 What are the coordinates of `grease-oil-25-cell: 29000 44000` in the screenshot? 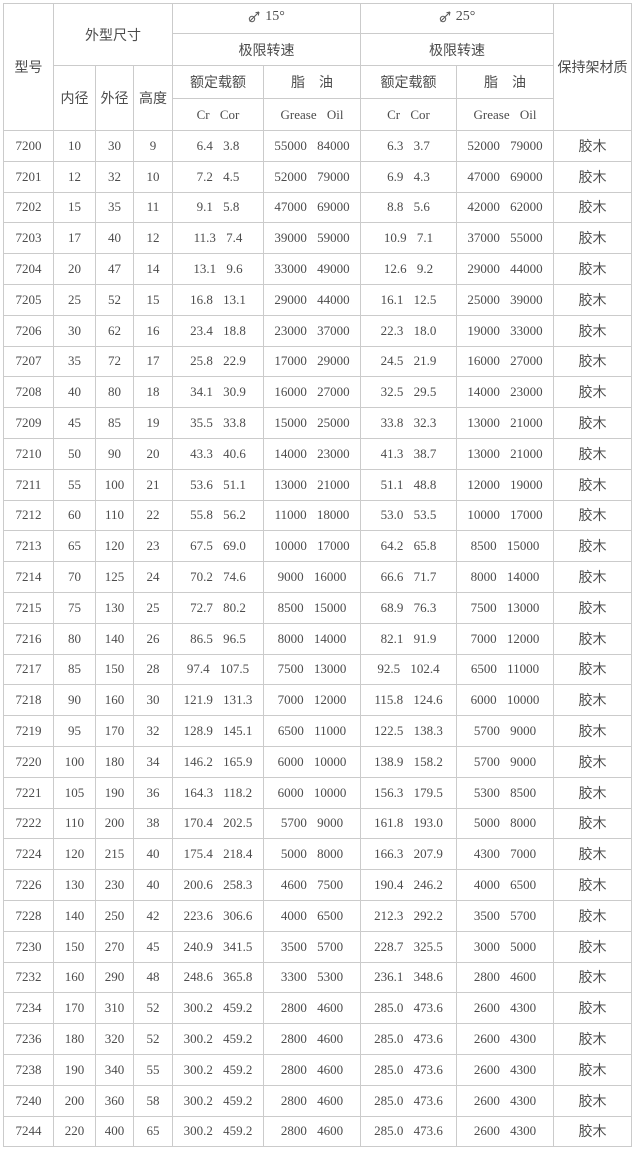 It's located at (505, 269).